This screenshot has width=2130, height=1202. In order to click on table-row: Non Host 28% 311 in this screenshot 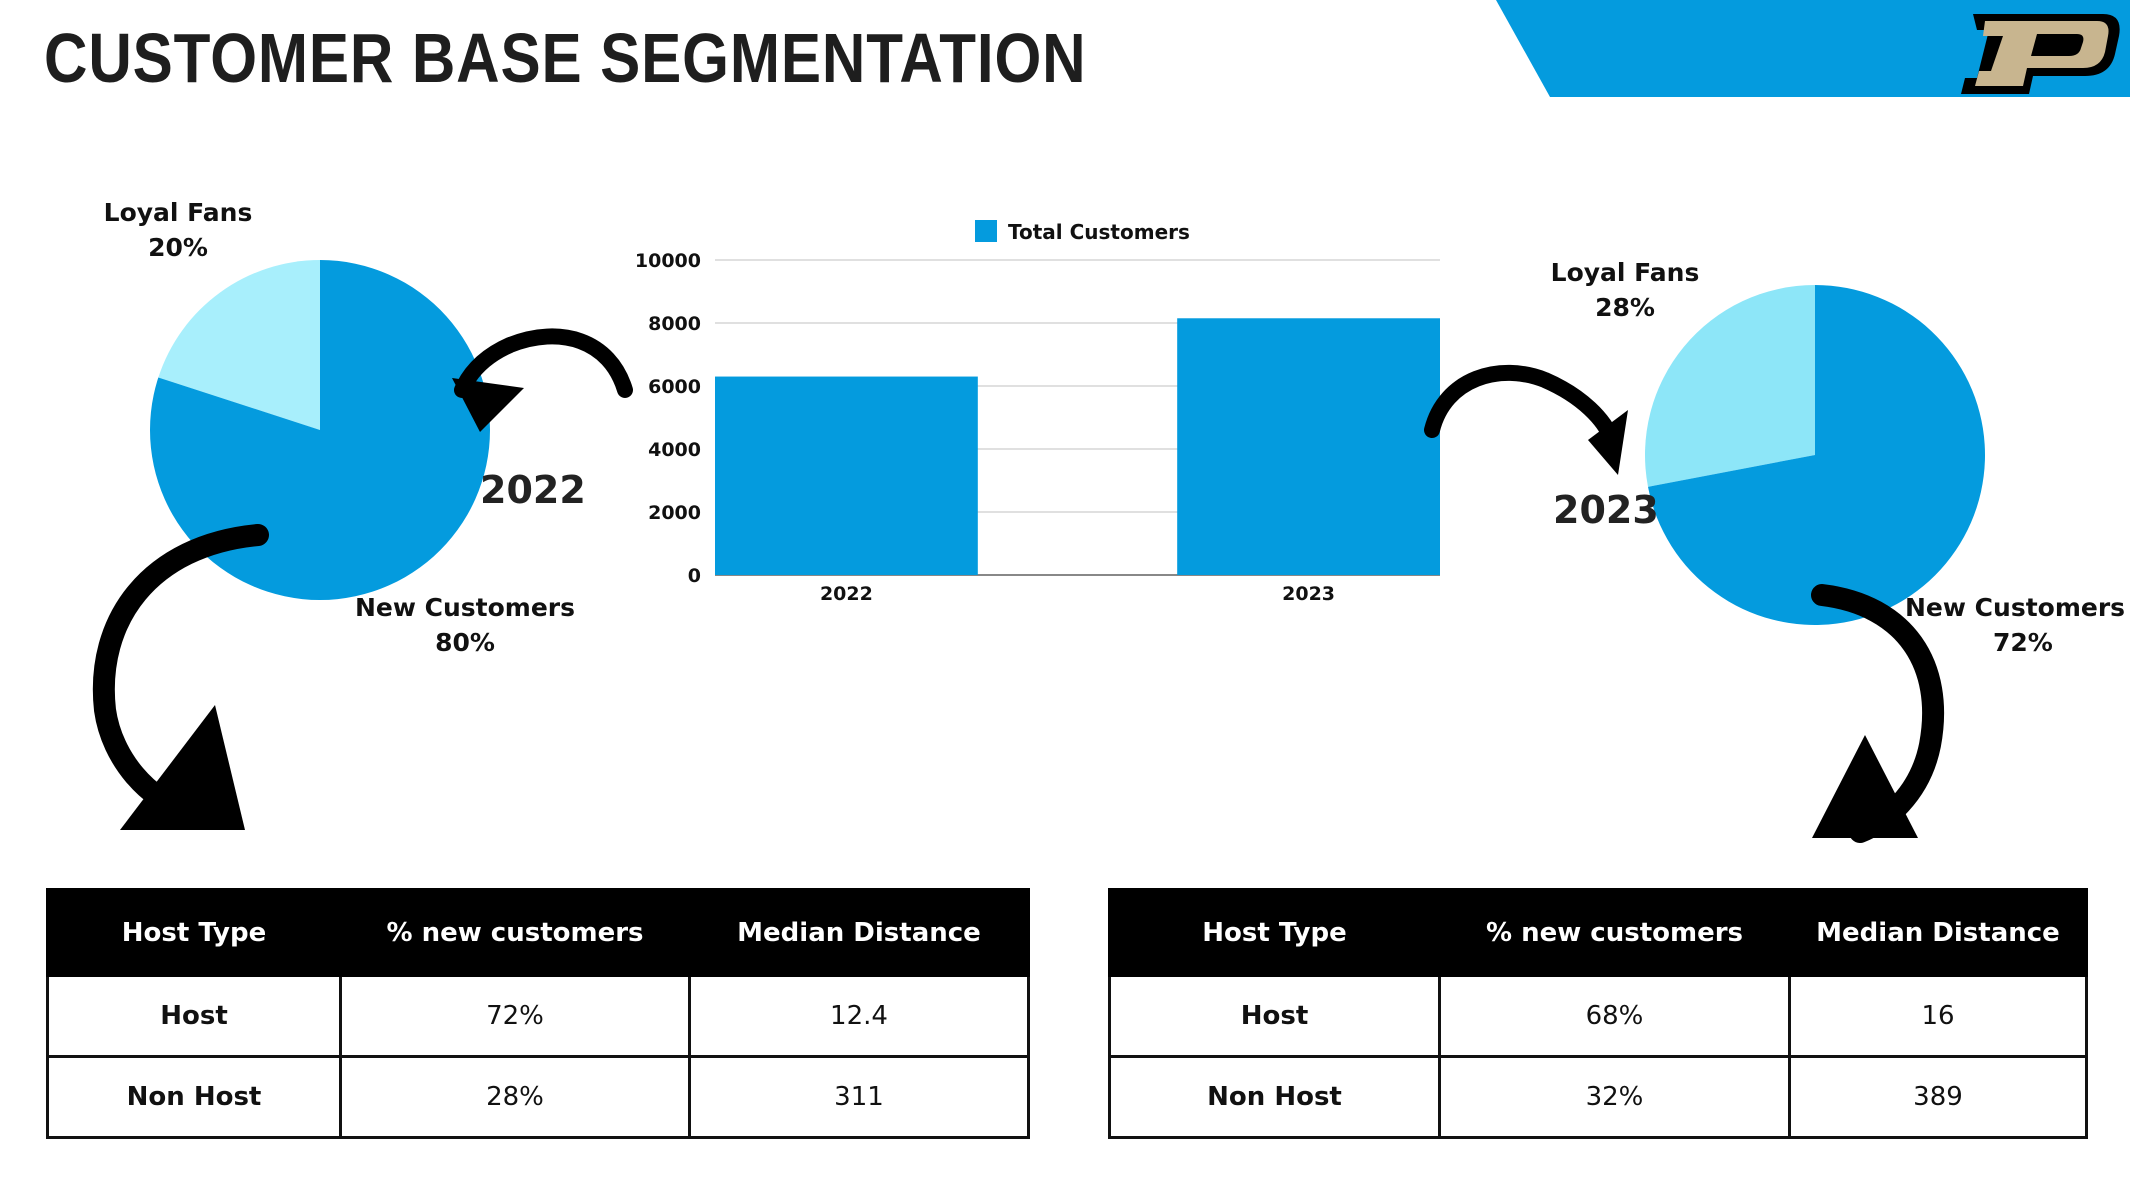, I will do `click(538, 1097)`.